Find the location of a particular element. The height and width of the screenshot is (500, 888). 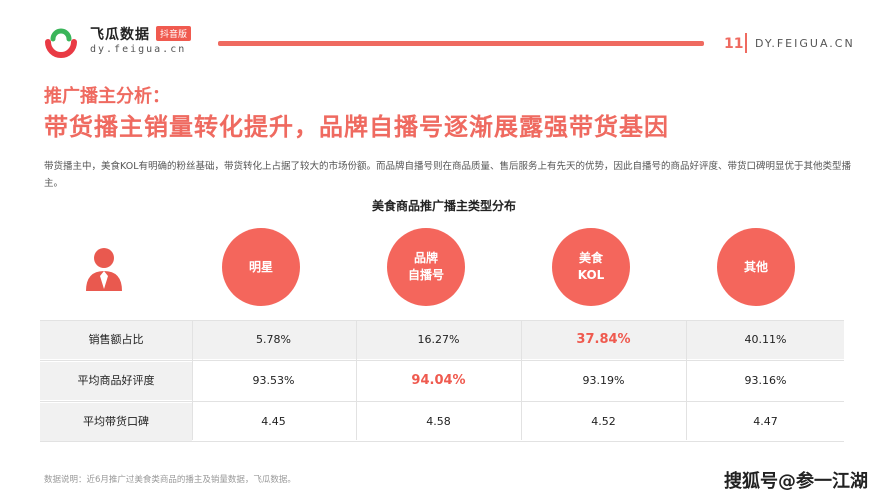

table-cell: 93.19% is located at coordinates (603, 380).